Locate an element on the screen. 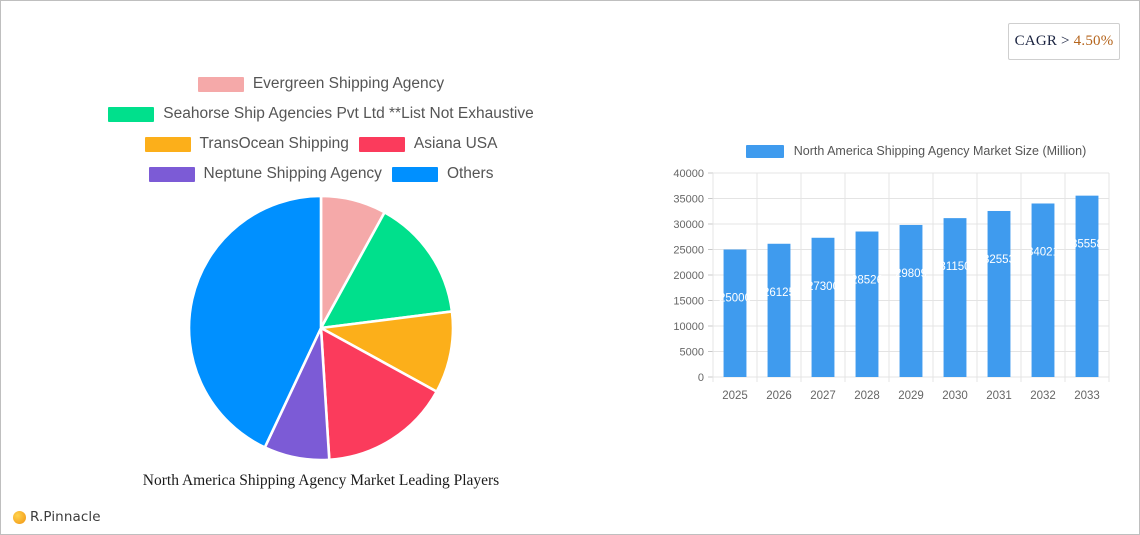  pie-legend-label: Others is located at coordinates (470, 173).